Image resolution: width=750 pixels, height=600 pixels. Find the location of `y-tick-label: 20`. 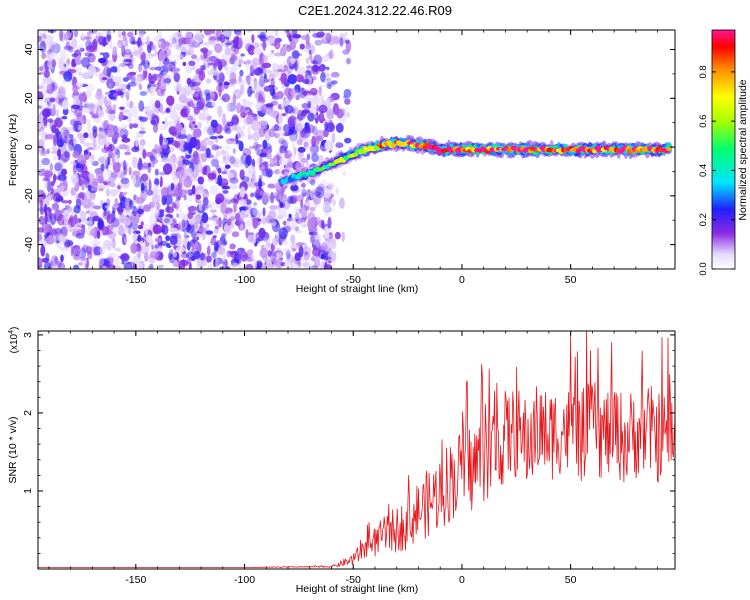

y-tick-label: 20 is located at coordinates (29, 98).